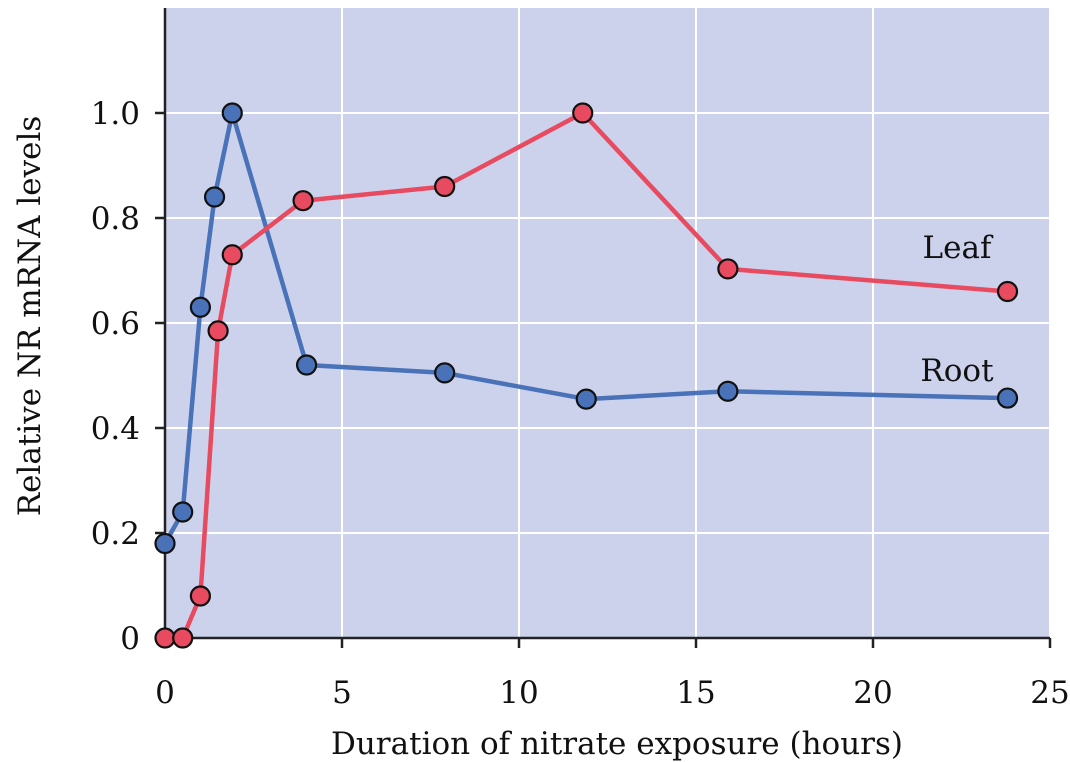 The height and width of the screenshot is (762, 1070). What do you see at coordinates (518, 693) in the screenshot?
I see `x-tick-label: 10` at bounding box center [518, 693].